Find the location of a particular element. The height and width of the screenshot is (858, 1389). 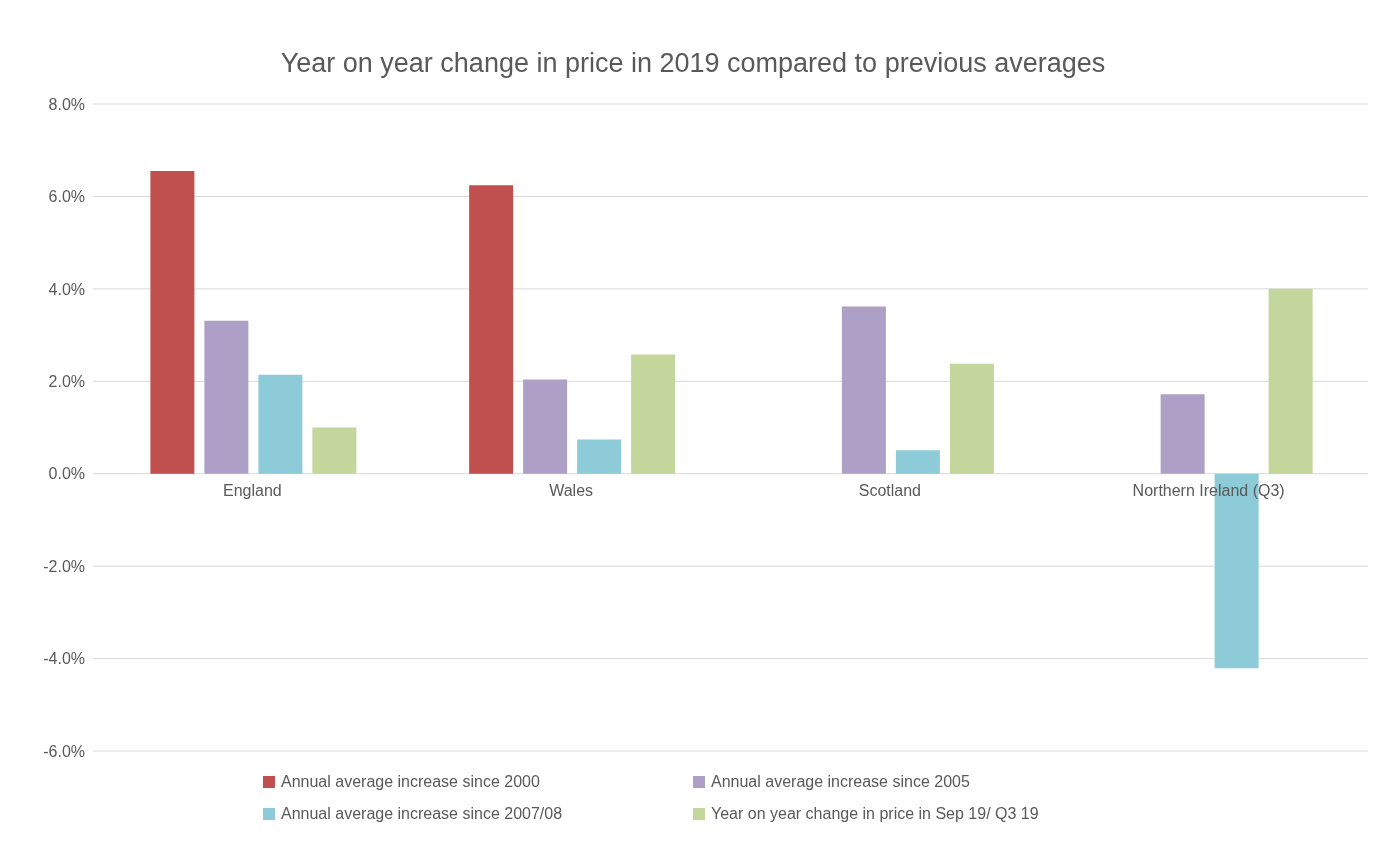

y-tick-label: 6.0% is located at coordinates (66, 197).